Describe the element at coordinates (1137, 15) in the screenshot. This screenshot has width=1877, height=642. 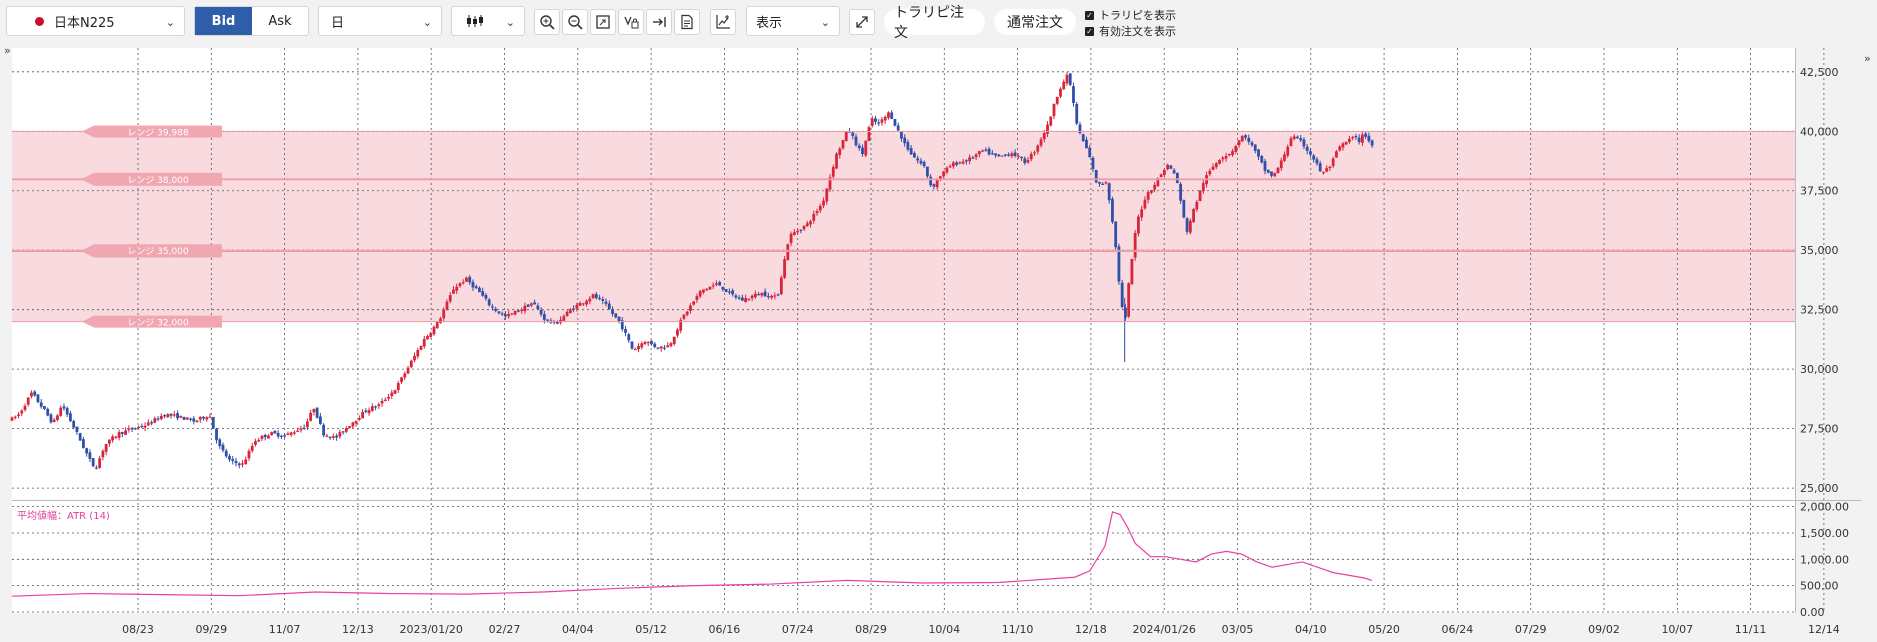
I see `show-traripi-label: トラリピを表示` at that location.